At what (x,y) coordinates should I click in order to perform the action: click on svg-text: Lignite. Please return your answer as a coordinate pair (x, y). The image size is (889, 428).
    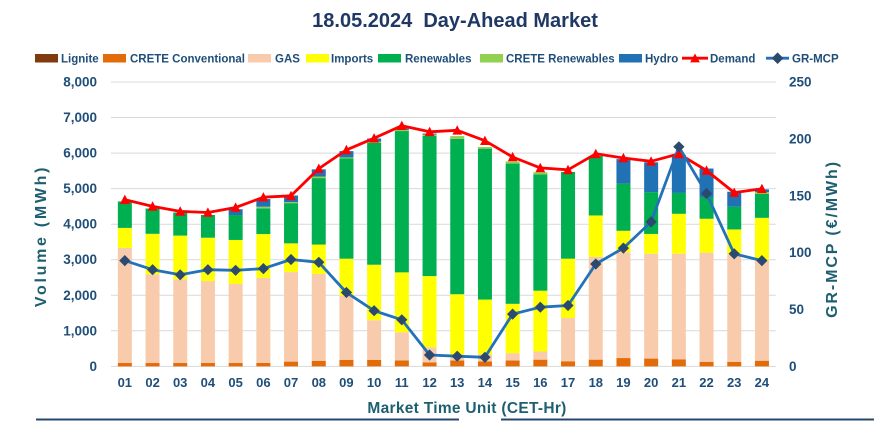
    Looking at the image, I should click on (80, 60).